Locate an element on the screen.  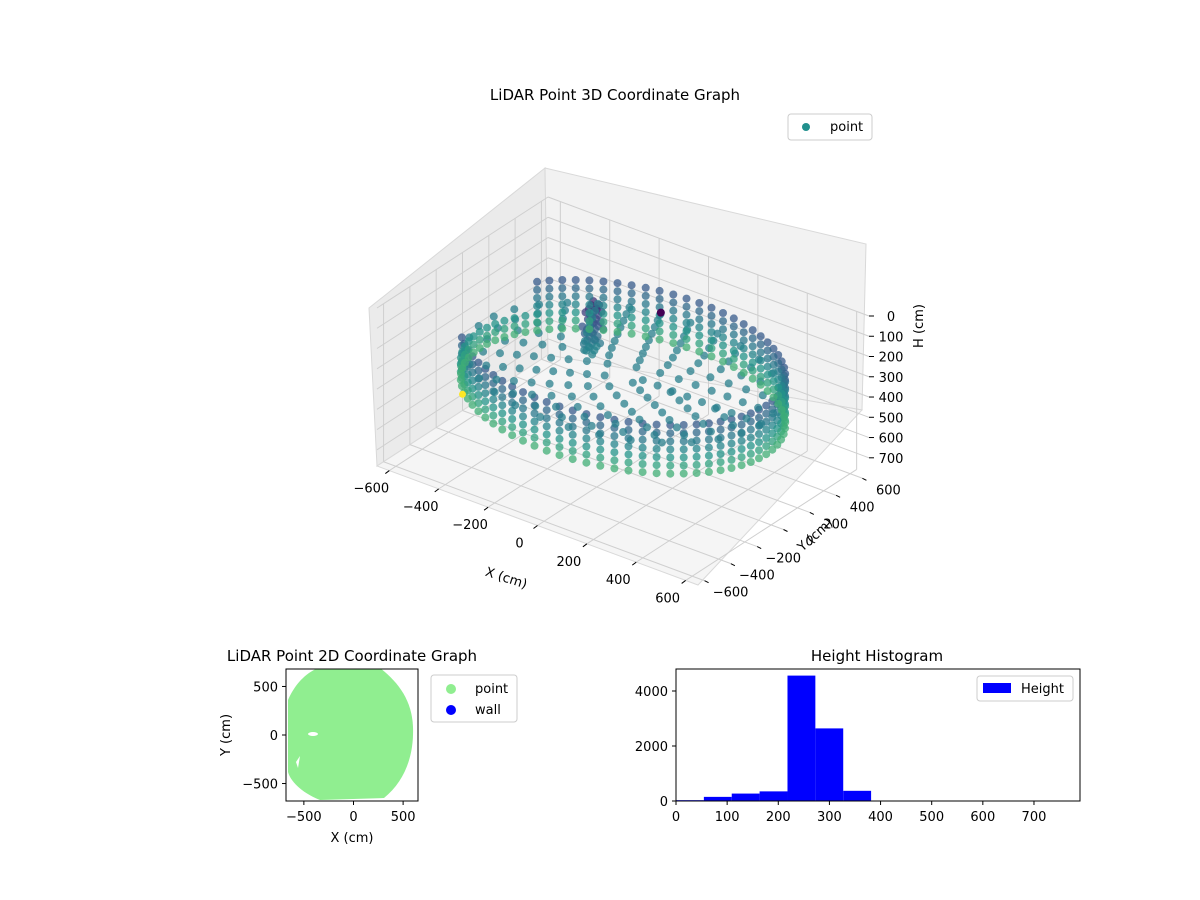
legend-2d: point wall is located at coordinates (474, 698).